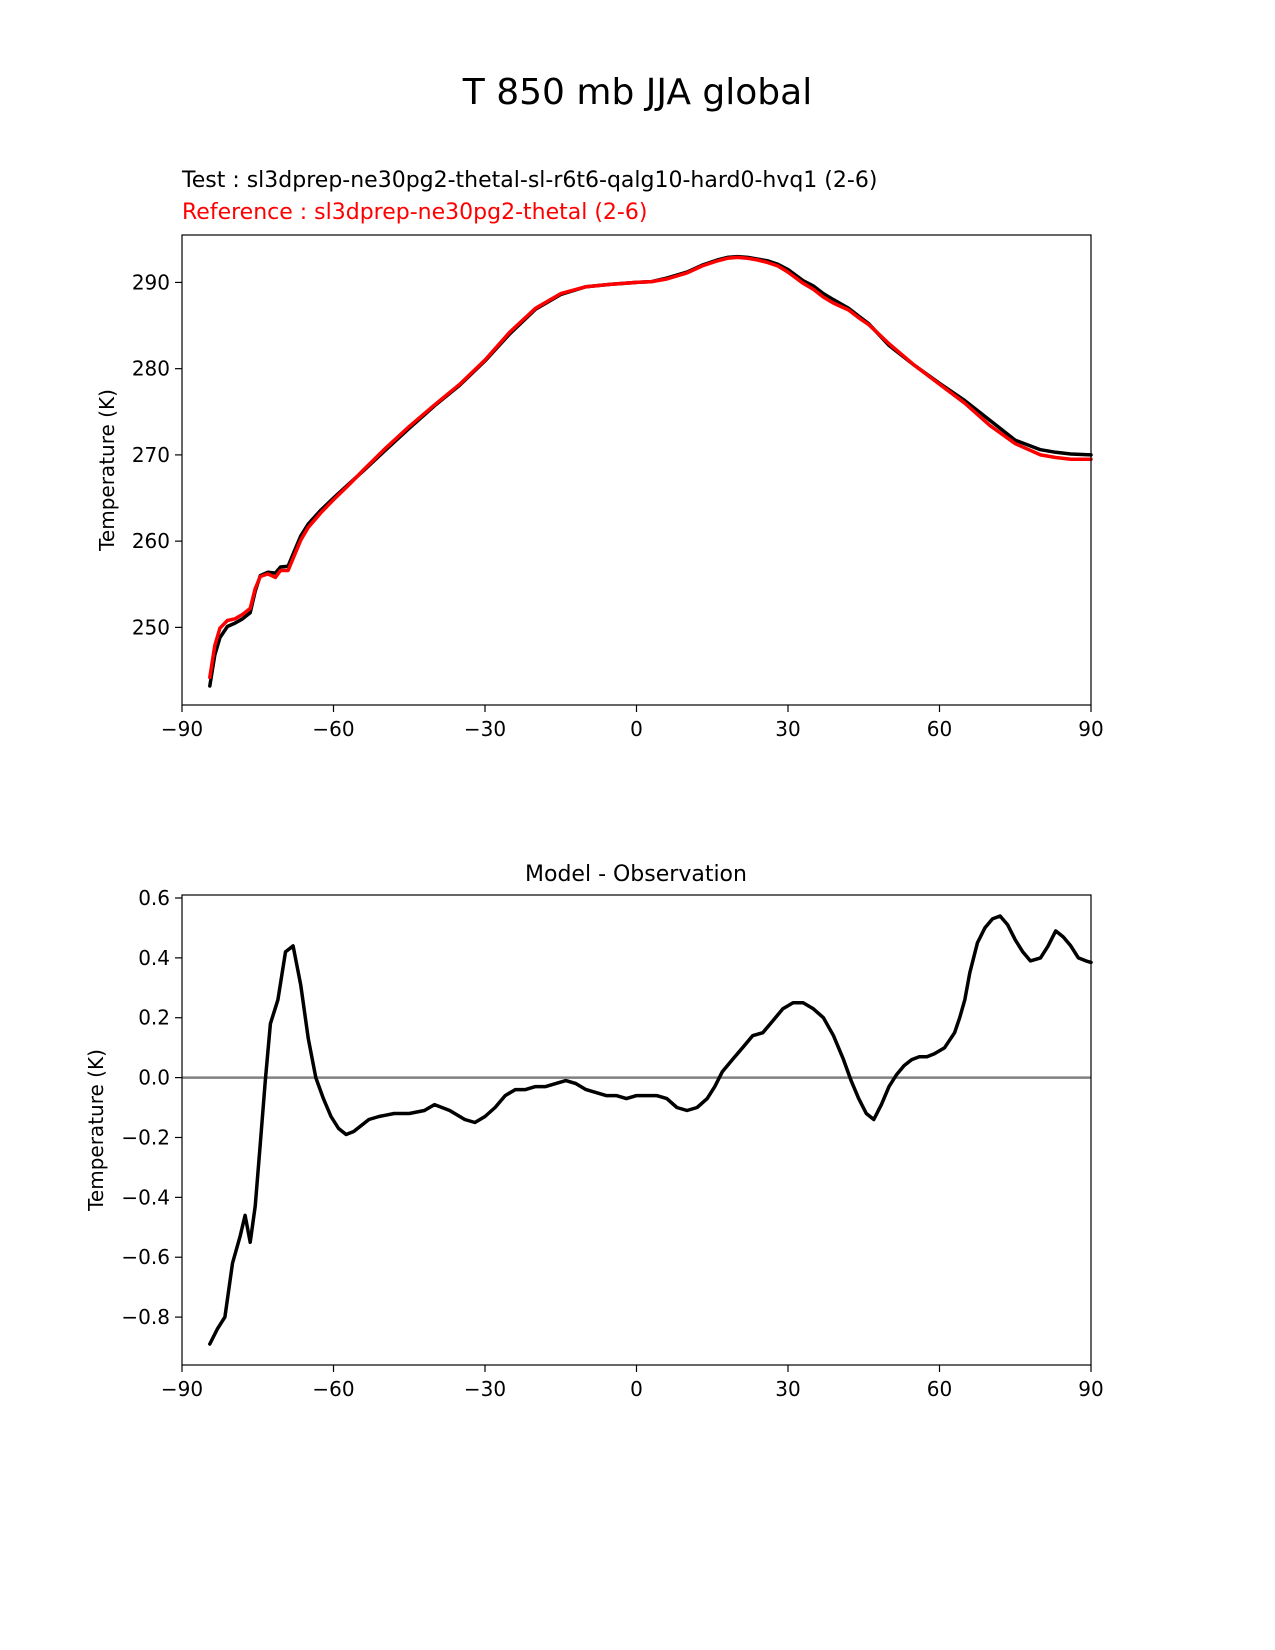  What do you see at coordinates (96, 1130) in the screenshot?
I see `bottom-ylabel: Temperature (K)` at bounding box center [96, 1130].